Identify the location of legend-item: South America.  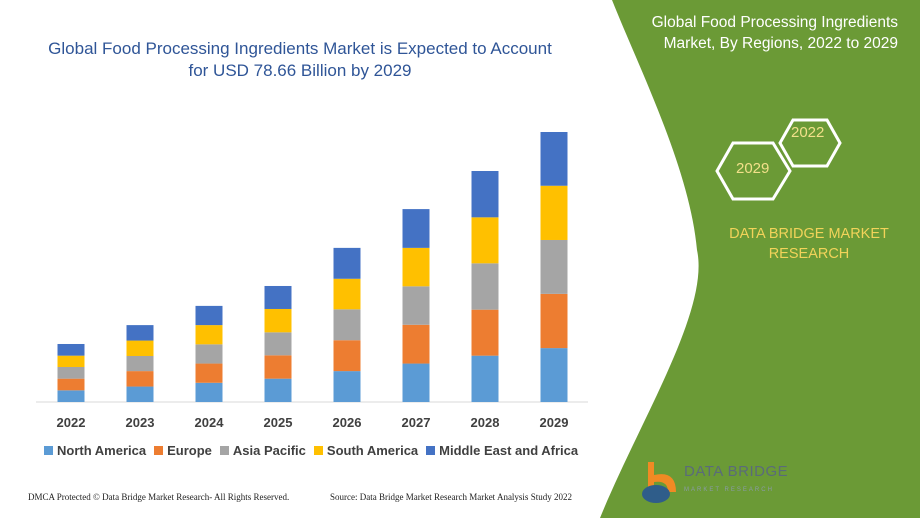
(366, 450).